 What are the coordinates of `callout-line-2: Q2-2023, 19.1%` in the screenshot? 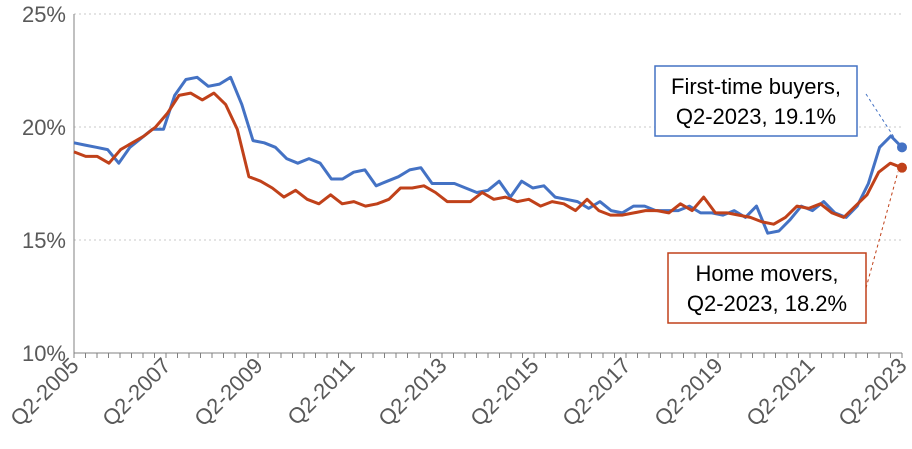 It's located at (756, 116).